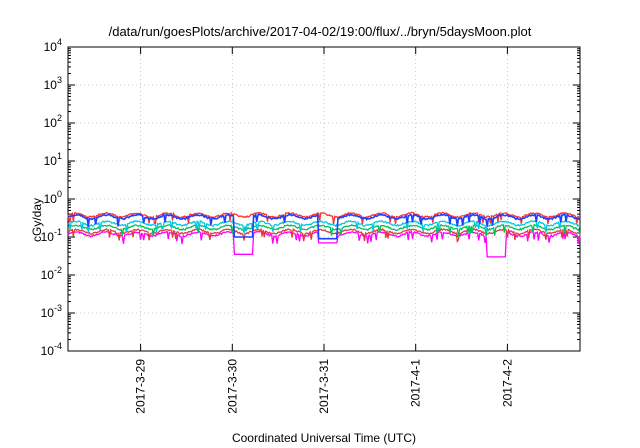 Image resolution: width=640 pixels, height=448 pixels. What do you see at coordinates (416, 383) in the screenshot?
I see `x-tick-label: 2017-4-1` at bounding box center [416, 383].